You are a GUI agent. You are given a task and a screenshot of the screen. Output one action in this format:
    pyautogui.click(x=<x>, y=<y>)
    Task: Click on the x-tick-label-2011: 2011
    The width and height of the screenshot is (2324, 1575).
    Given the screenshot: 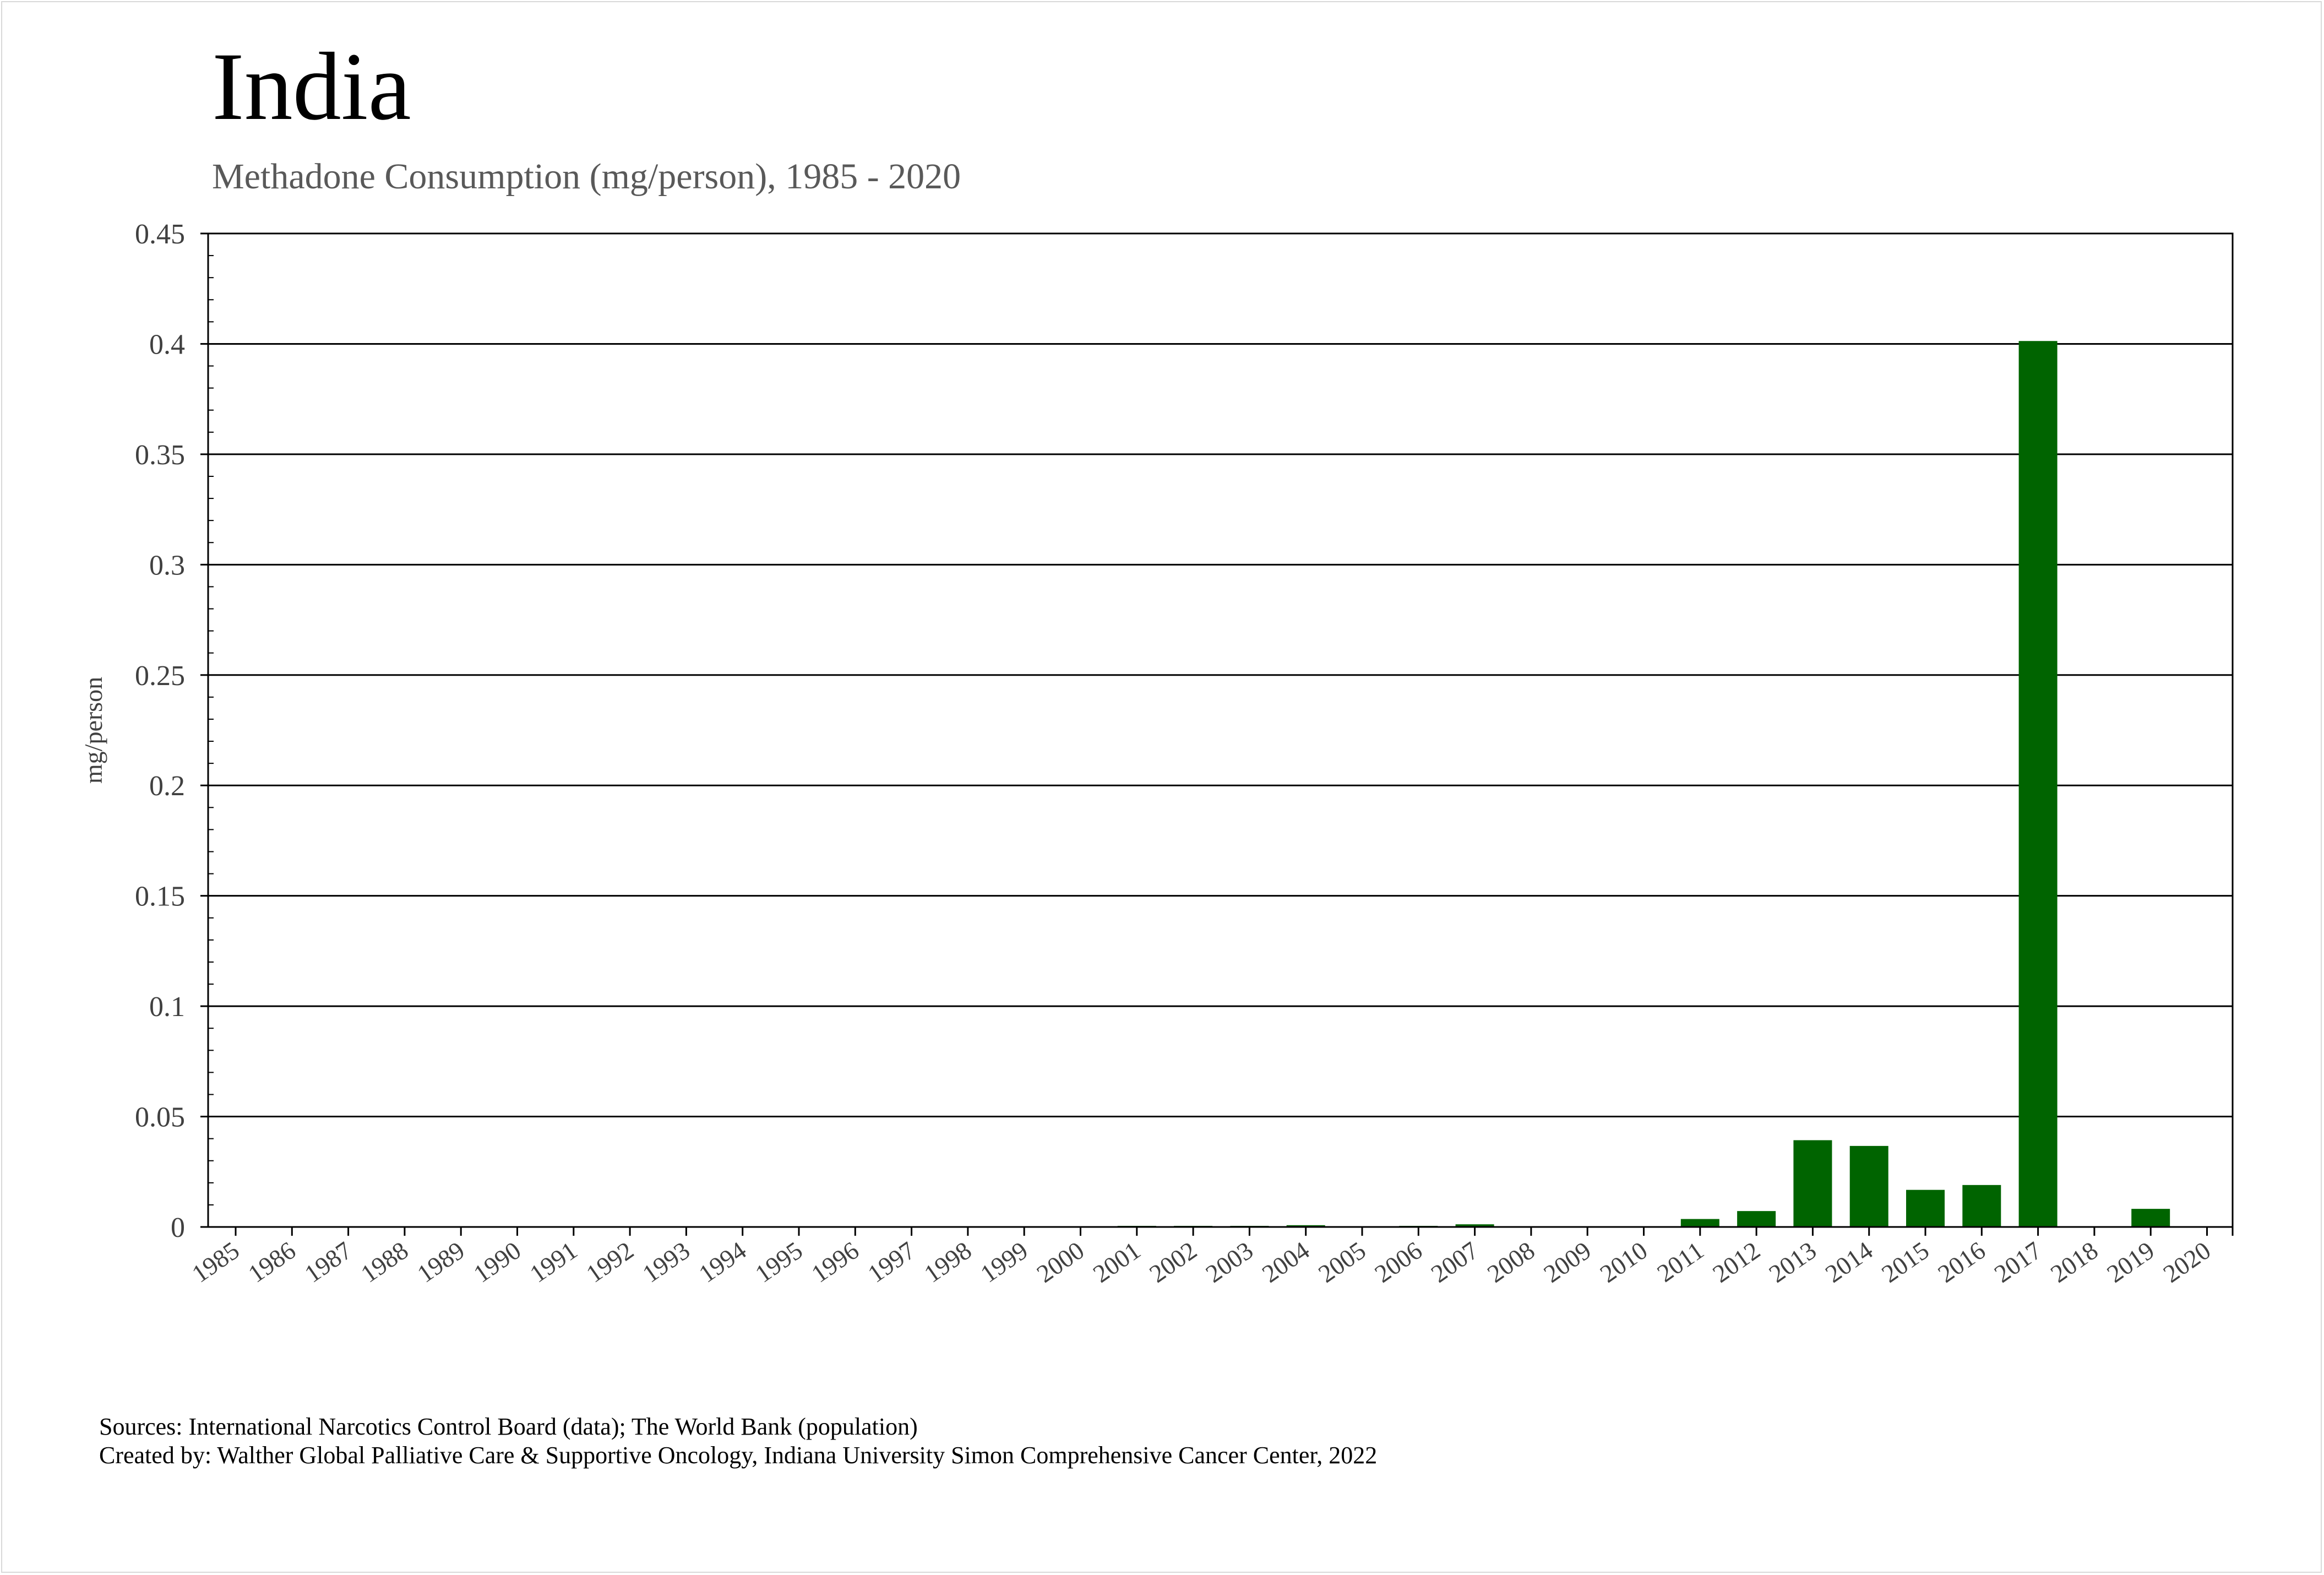 What is the action you would take?
    pyautogui.click(x=1680, y=1262)
    